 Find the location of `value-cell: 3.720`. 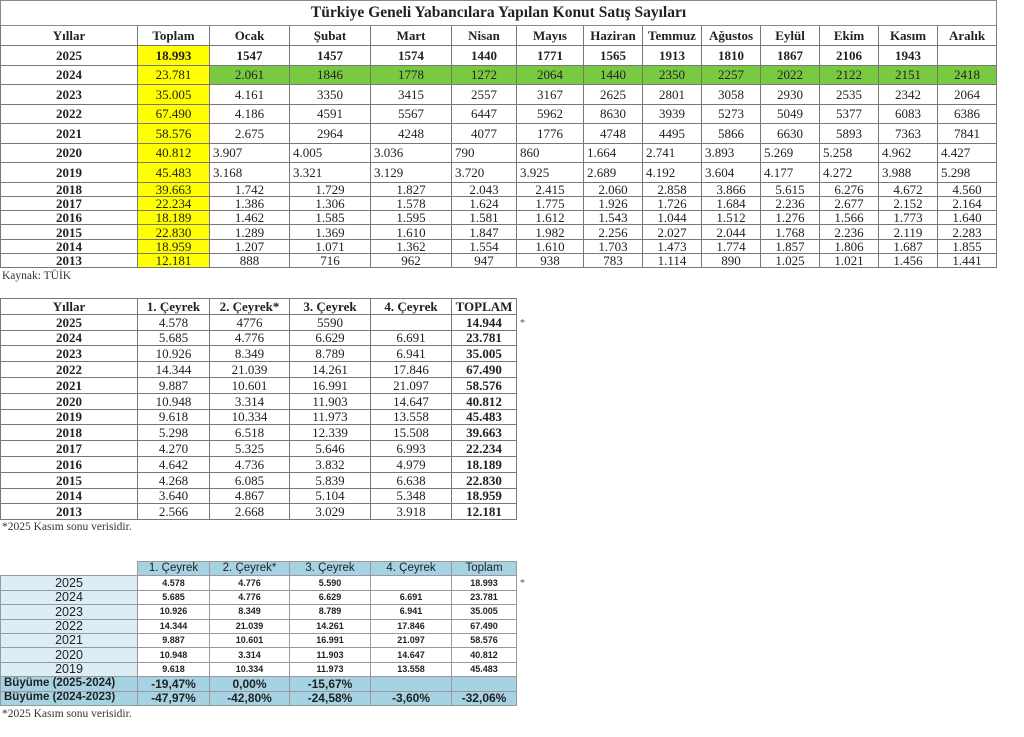

value-cell: 3.720 is located at coordinates (484, 172).